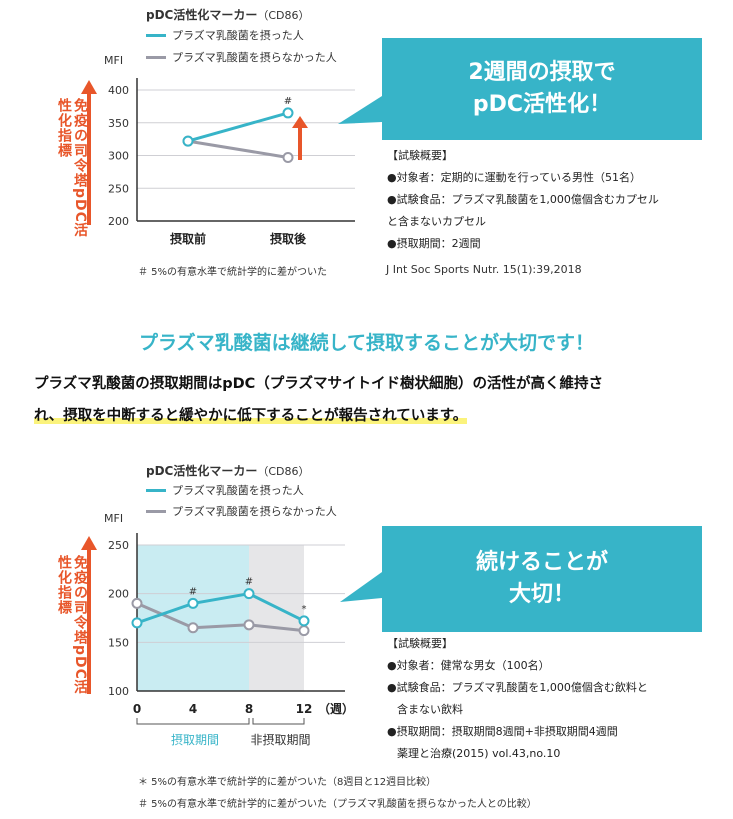 The image size is (733, 819). I want to click on info-line: ●試験食品：プラズマ乳酸菌を1,000億個含むカプセル, so click(523, 199).